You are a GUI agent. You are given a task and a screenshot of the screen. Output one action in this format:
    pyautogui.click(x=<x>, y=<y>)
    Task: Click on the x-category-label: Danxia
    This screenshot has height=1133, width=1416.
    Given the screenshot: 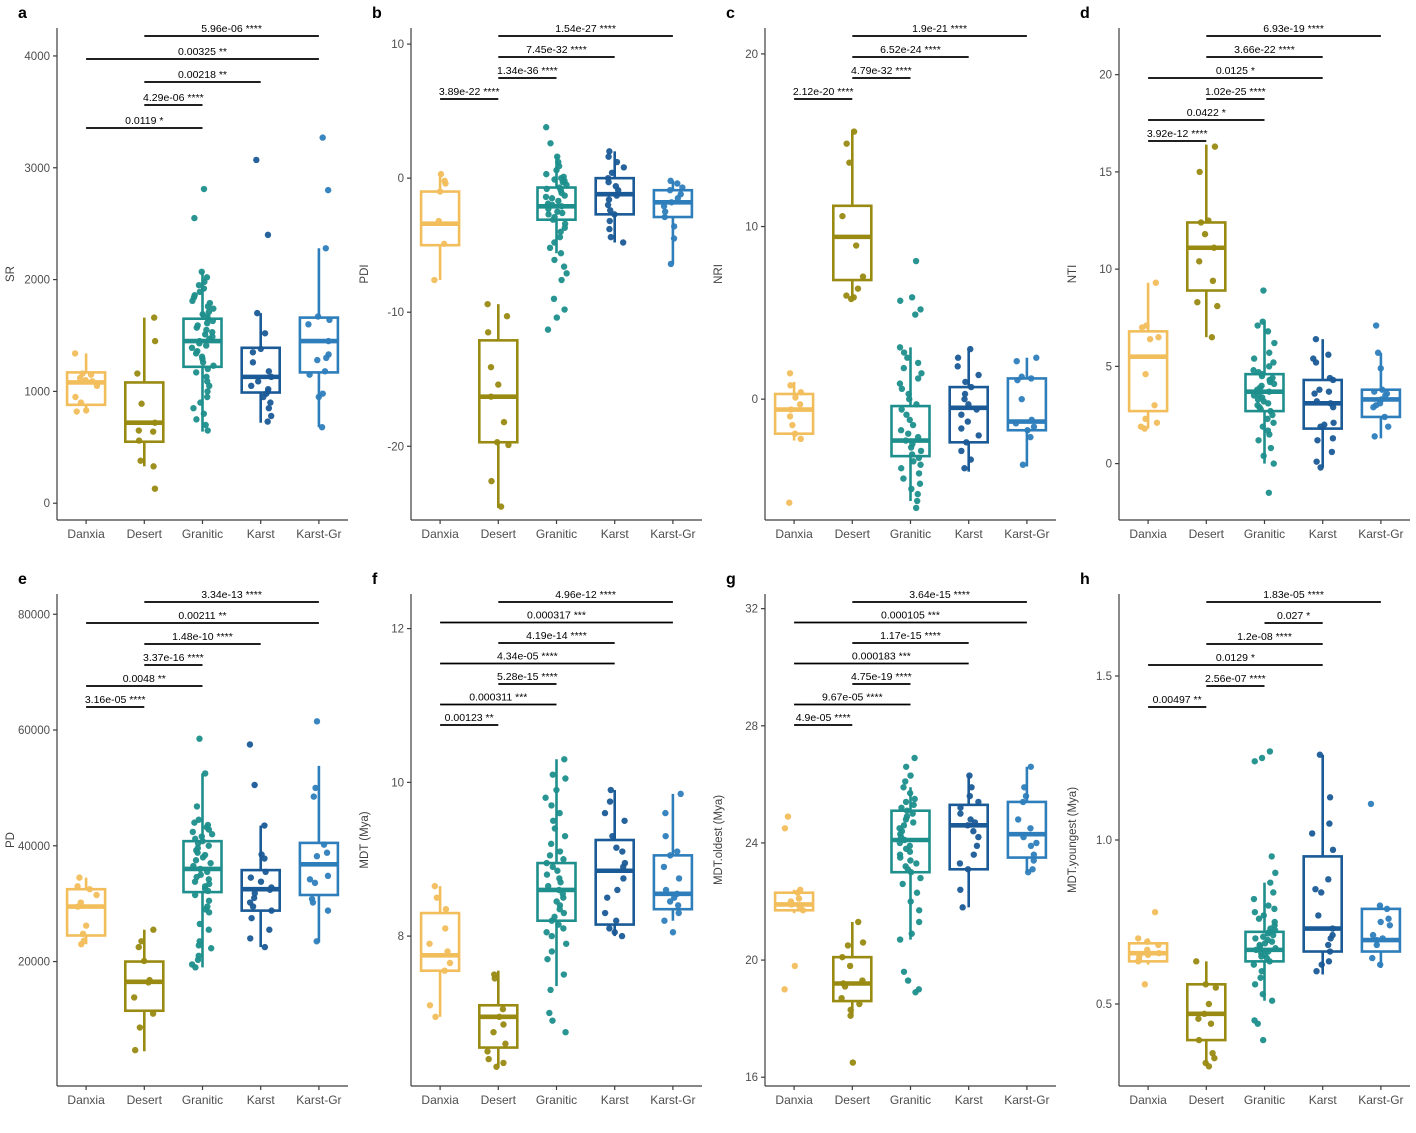 What is the action you would take?
    pyautogui.click(x=1148, y=1100)
    